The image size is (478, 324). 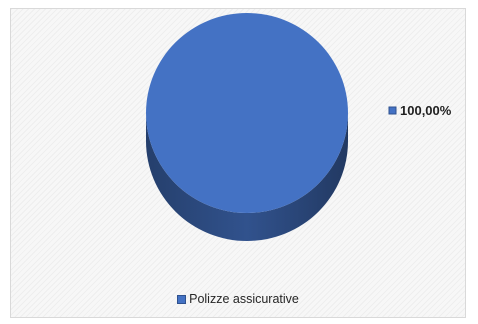 What do you see at coordinates (392, 110) in the screenshot?
I see `data-label-marker` at bounding box center [392, 110].